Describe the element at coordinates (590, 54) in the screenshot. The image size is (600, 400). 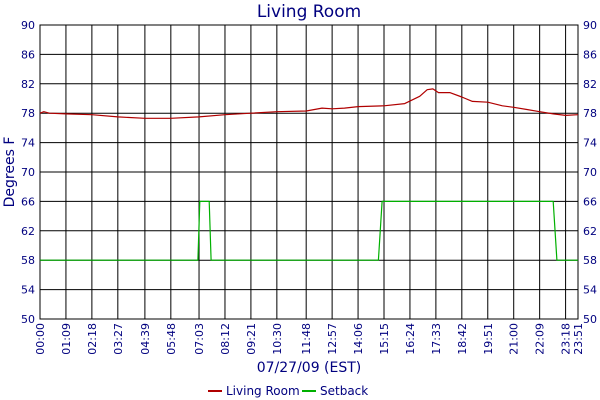
I see `y-tick-label-right: 86` at that location.